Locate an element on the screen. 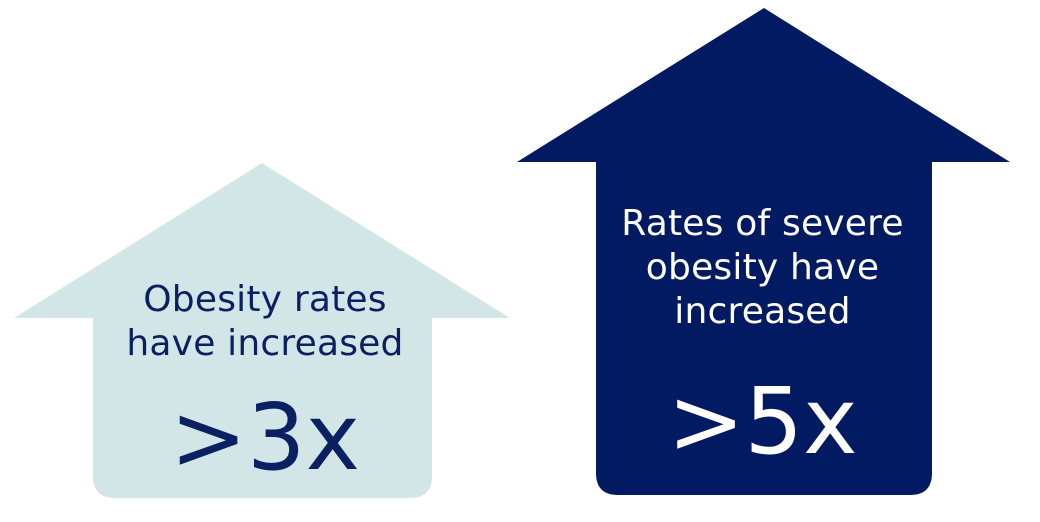 This screenshot has width=1040, height=522. obesity-rates-label: Obesity rates have increased is located at coordinates (265, 322).